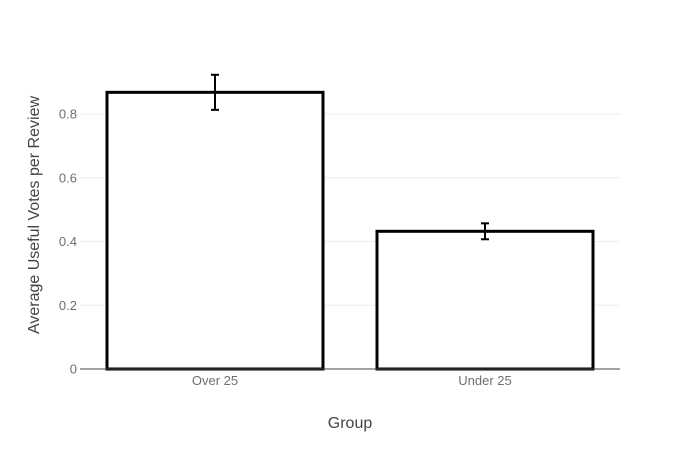 The height and width of the screenshot is (450, 700). I want to click on x-tick-label: Under 25, so click(484, 380).